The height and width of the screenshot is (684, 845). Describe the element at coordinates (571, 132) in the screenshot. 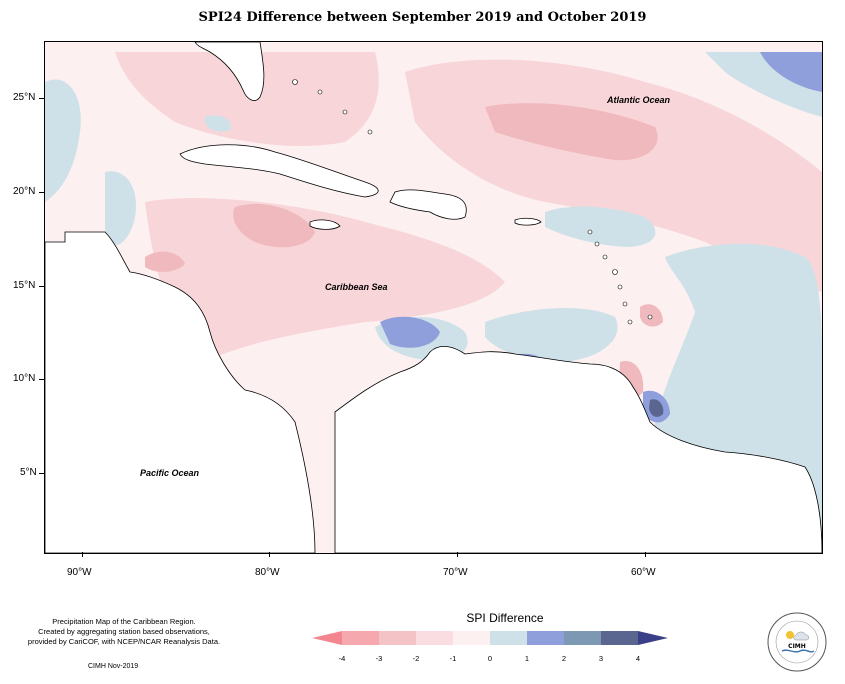

I see `pink-region-atlantic-dark` at that location.